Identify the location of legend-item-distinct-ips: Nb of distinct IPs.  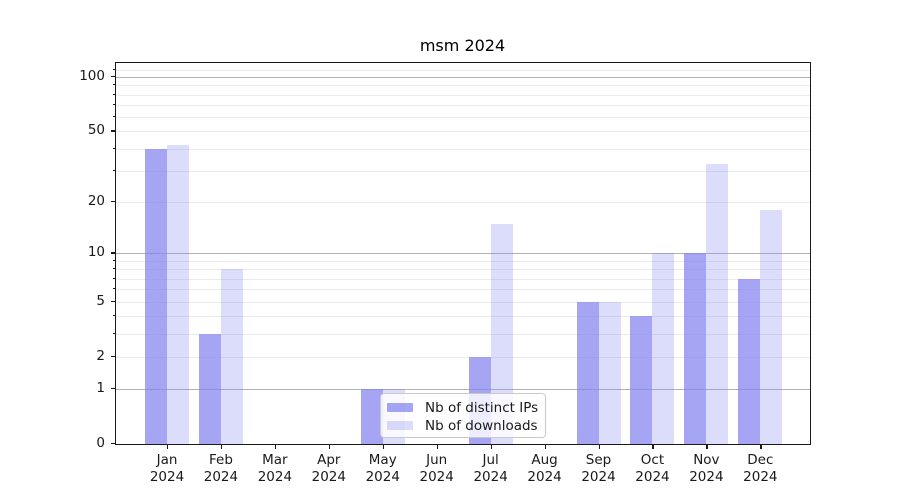
(466, 407).